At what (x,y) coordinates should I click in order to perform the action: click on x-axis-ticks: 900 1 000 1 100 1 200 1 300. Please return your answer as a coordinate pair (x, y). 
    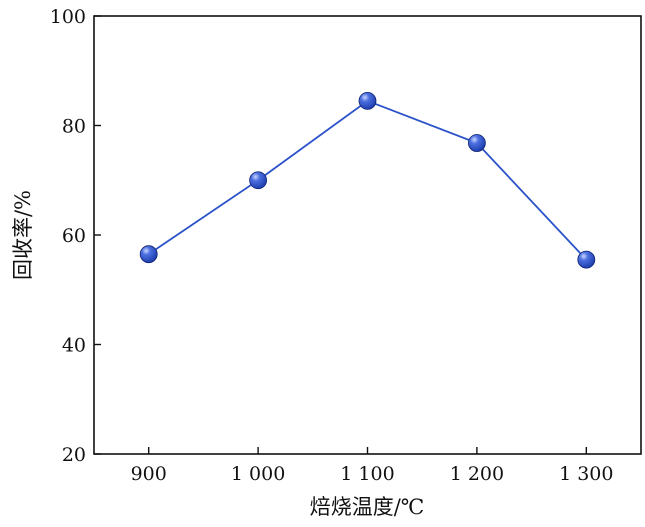
    Looking at the image, I should click on (372, 466).